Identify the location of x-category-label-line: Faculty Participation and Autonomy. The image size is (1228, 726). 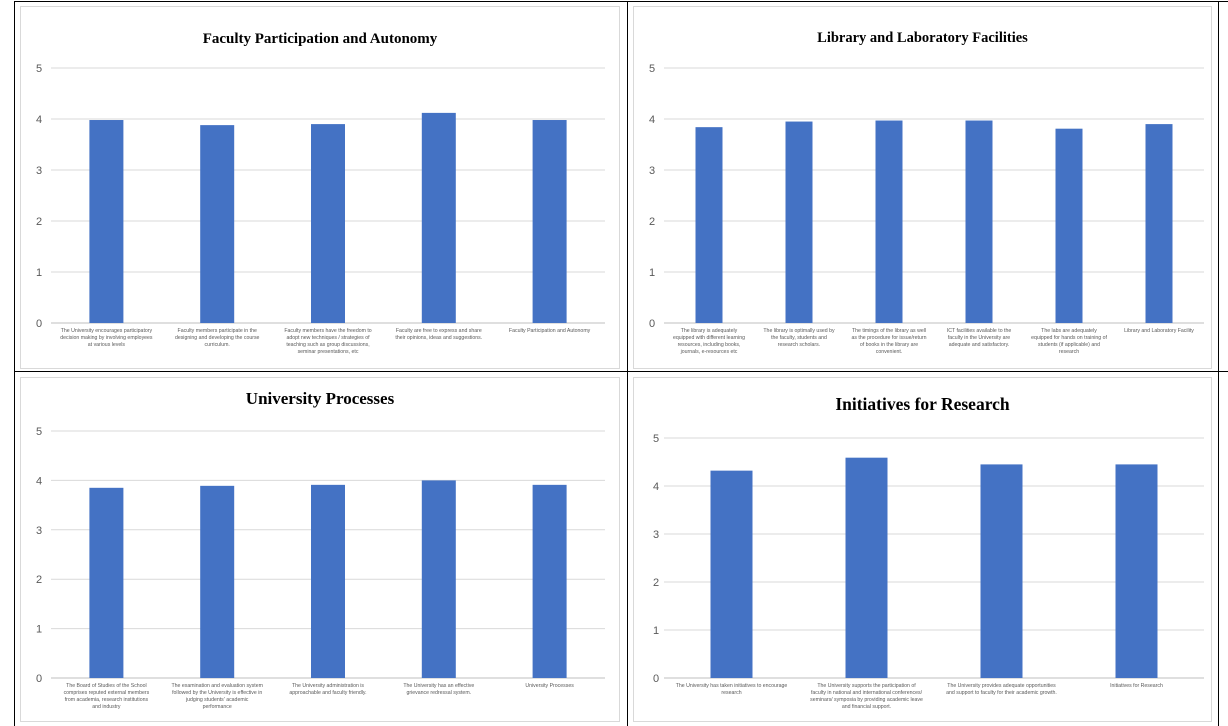
(550, 331).